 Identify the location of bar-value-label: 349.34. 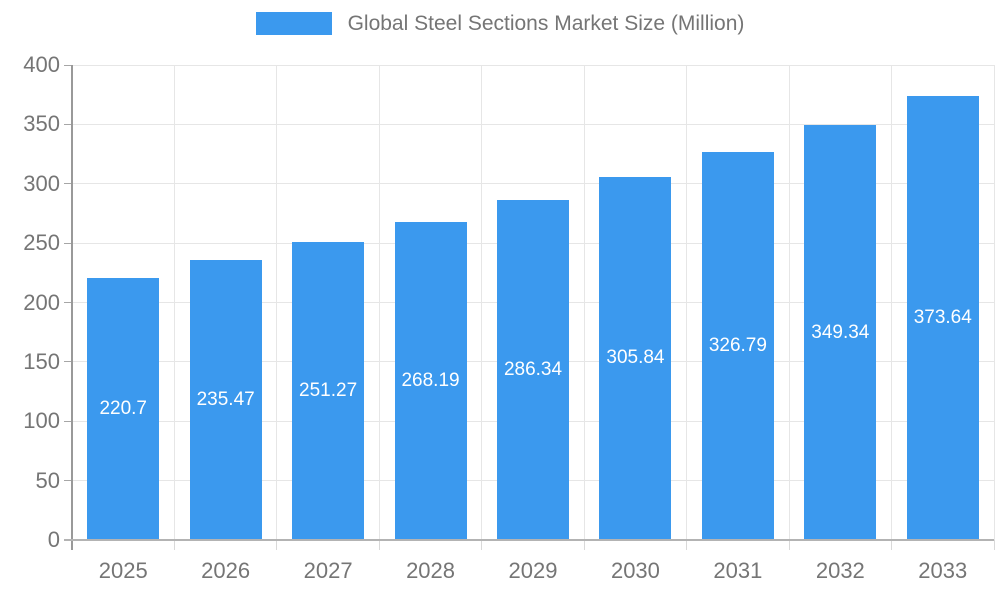
(840, 332).